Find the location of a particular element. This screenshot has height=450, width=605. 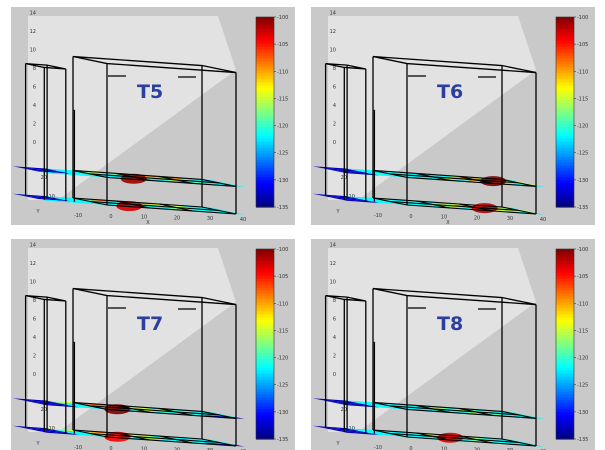

z-tick-label: 4 is located at coordinates (34, 338).